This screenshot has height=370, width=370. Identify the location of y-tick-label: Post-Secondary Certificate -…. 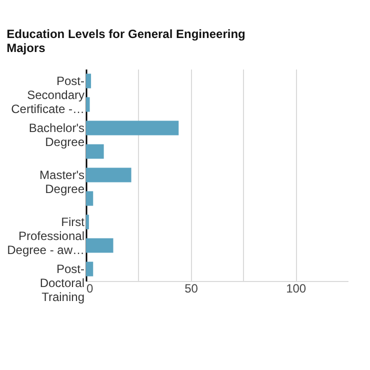
(47, 95).